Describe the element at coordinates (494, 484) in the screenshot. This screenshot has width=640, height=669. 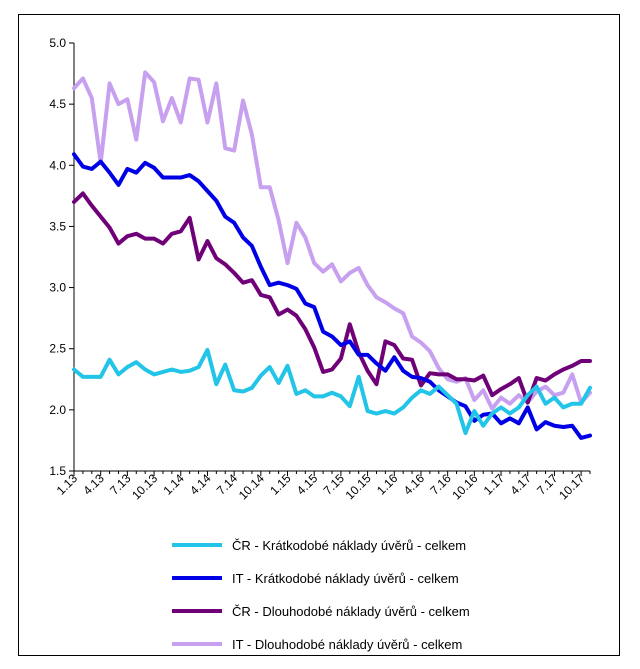
I see `x-tick-label: 1.17` at that location.